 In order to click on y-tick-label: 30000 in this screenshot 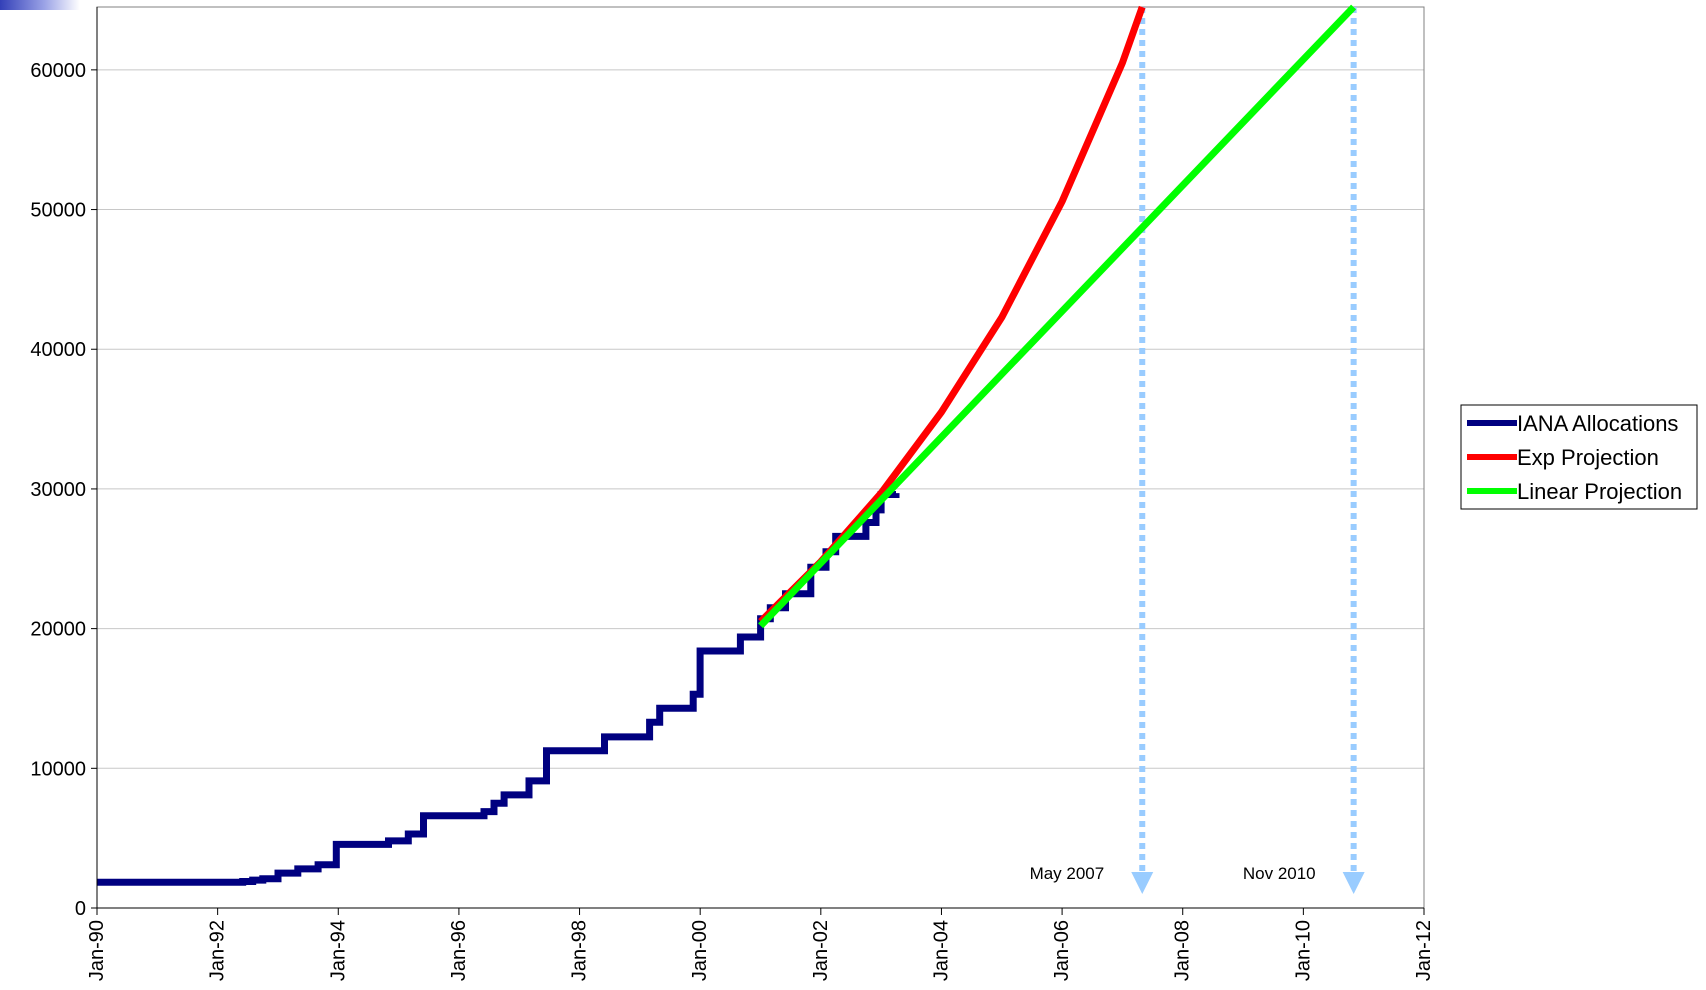, I will do `click(58, 490)`.